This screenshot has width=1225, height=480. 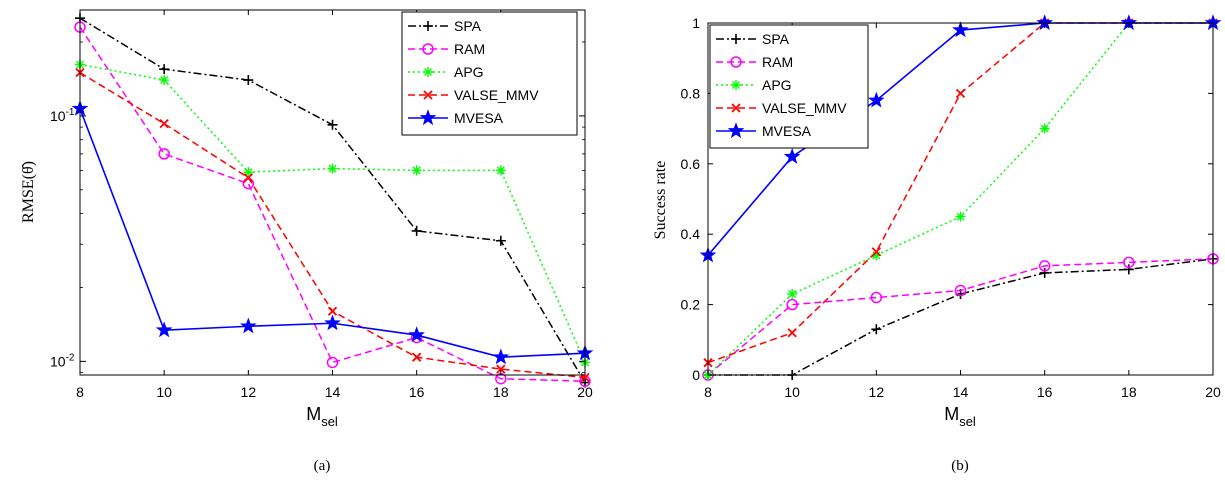 What do you see at coordinates (660, 200) in the screenshot?
I see `y-axis-label-b: Success rate` at bounding box center [660, 200].